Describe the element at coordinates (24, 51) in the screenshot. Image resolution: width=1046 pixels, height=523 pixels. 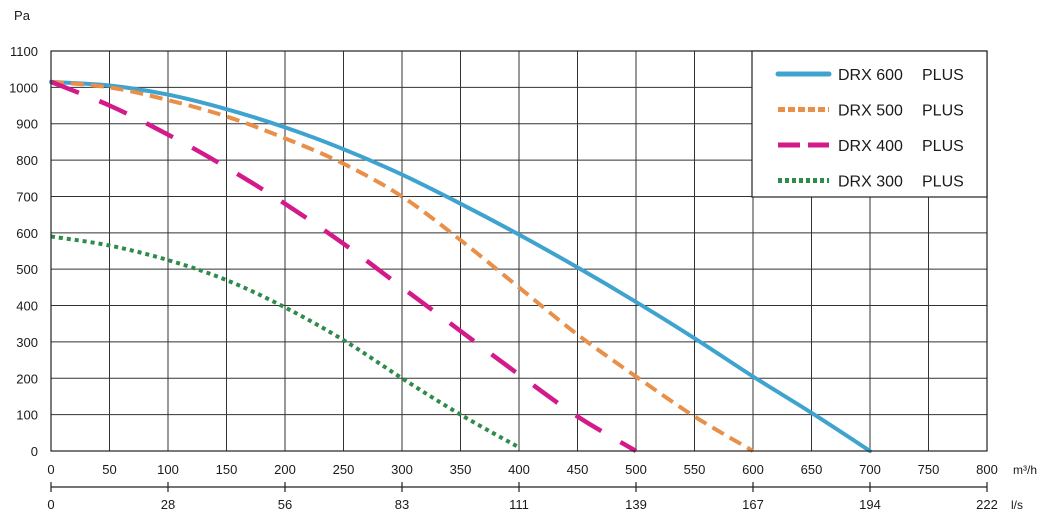
I see `y-tick-label: 1100` at that location.